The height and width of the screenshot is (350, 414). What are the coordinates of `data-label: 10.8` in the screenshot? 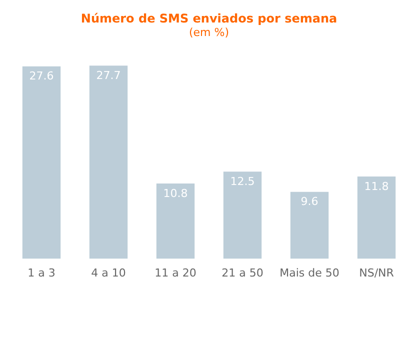 It's located at (175, 193).